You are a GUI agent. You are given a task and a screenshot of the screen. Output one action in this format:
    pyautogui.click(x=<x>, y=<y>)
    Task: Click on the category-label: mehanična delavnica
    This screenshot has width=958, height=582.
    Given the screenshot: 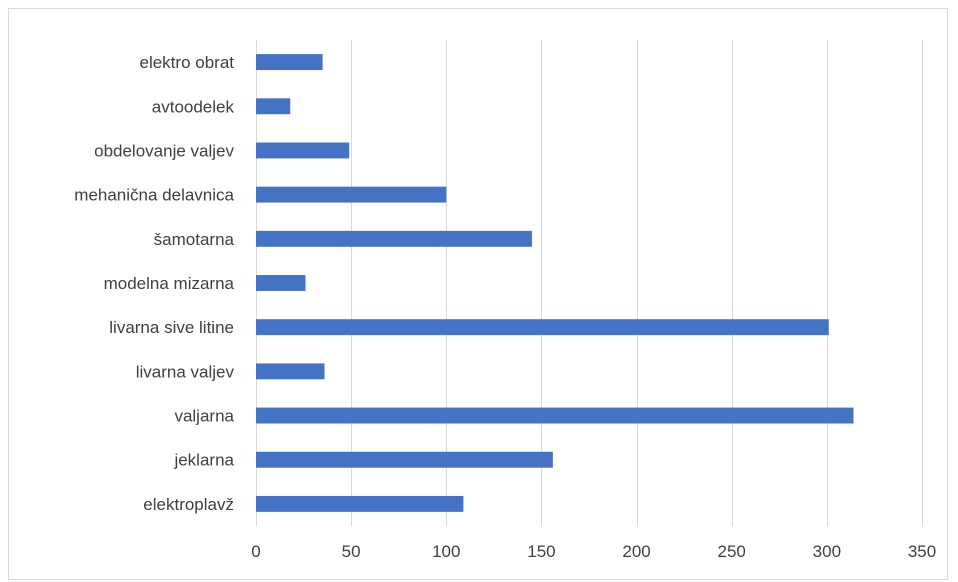 What is the action you would take?
    pyautogui.click(x=154, y=195)
    